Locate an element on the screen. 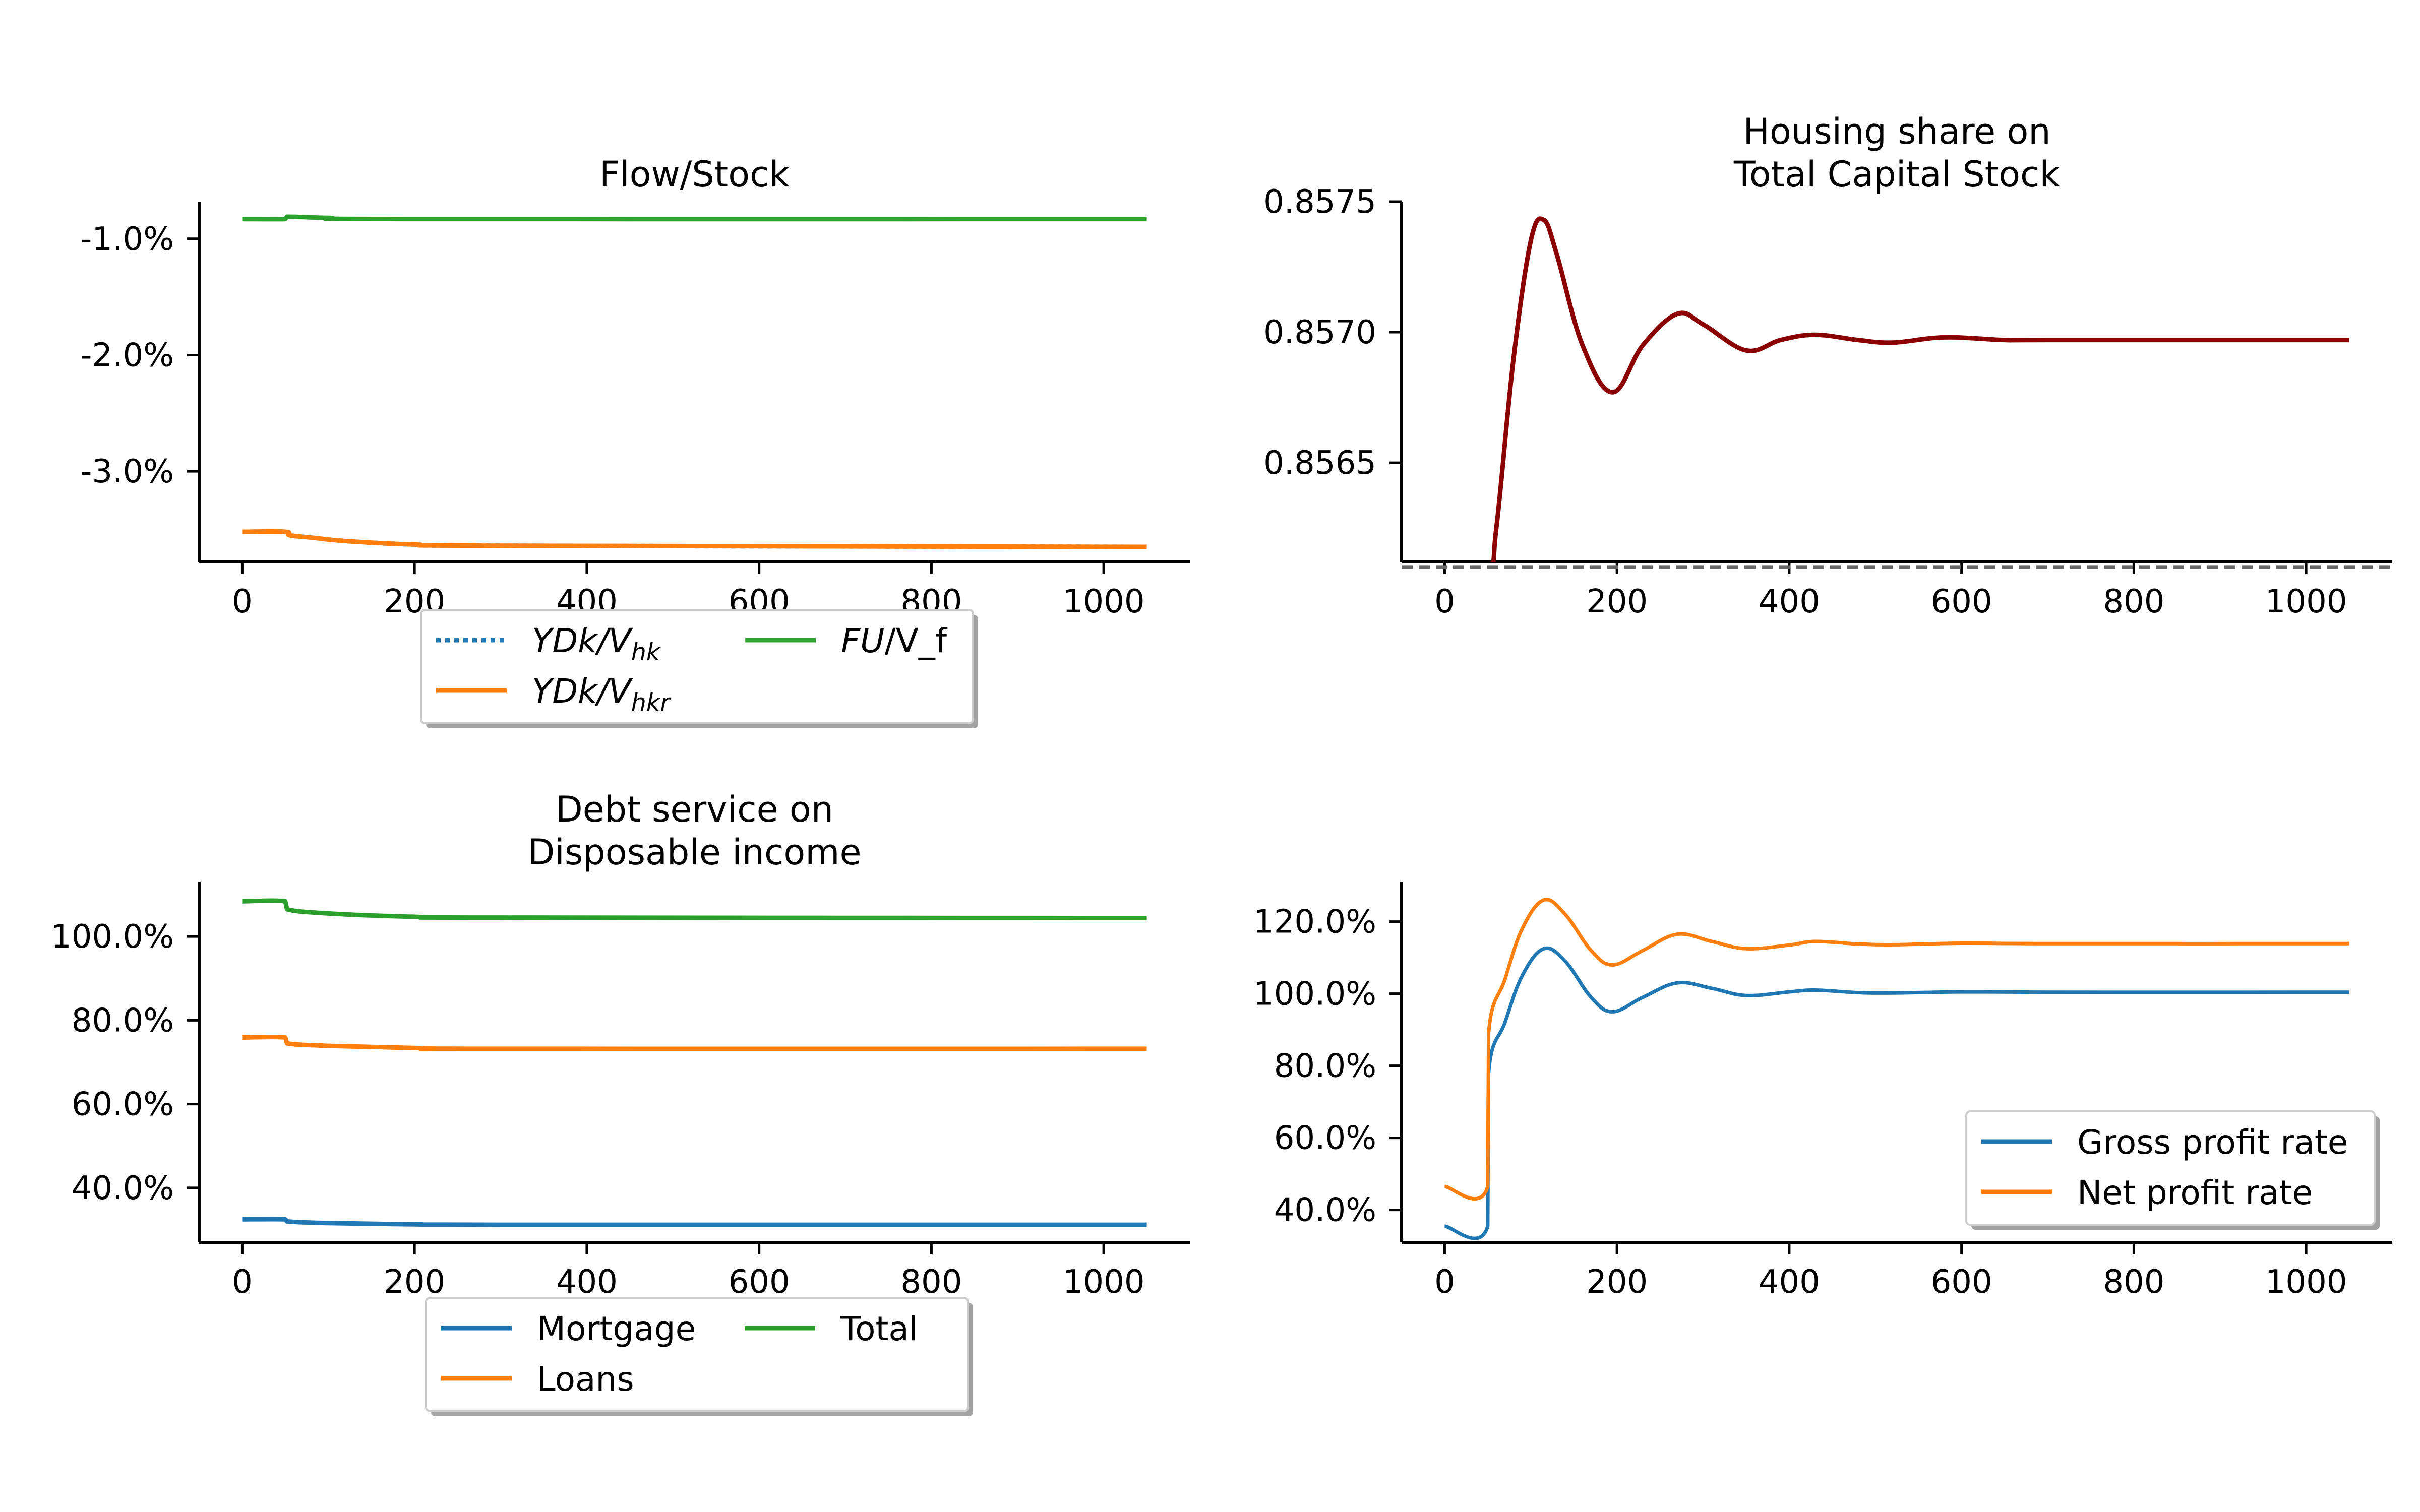 This screenshot has width=2420, height=1512. legend: Gross profit rate Net profit rate is located at coordinates (2172, 1170).